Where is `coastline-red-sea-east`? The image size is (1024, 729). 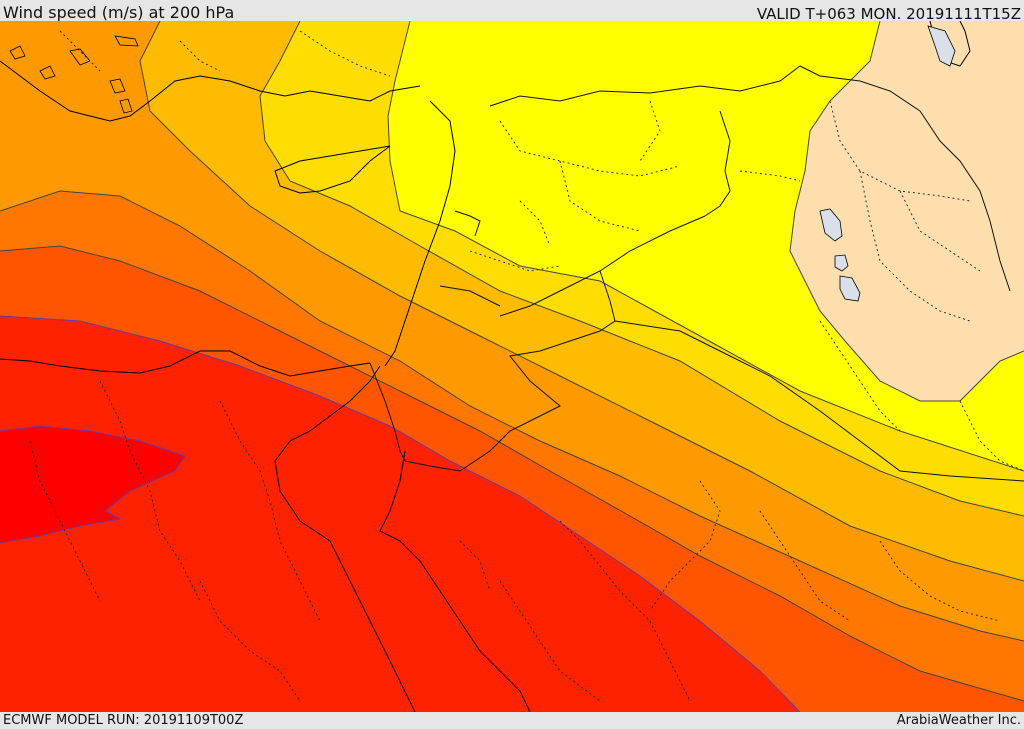 coastline-red-sea-east is located at coordinates (455, 581).